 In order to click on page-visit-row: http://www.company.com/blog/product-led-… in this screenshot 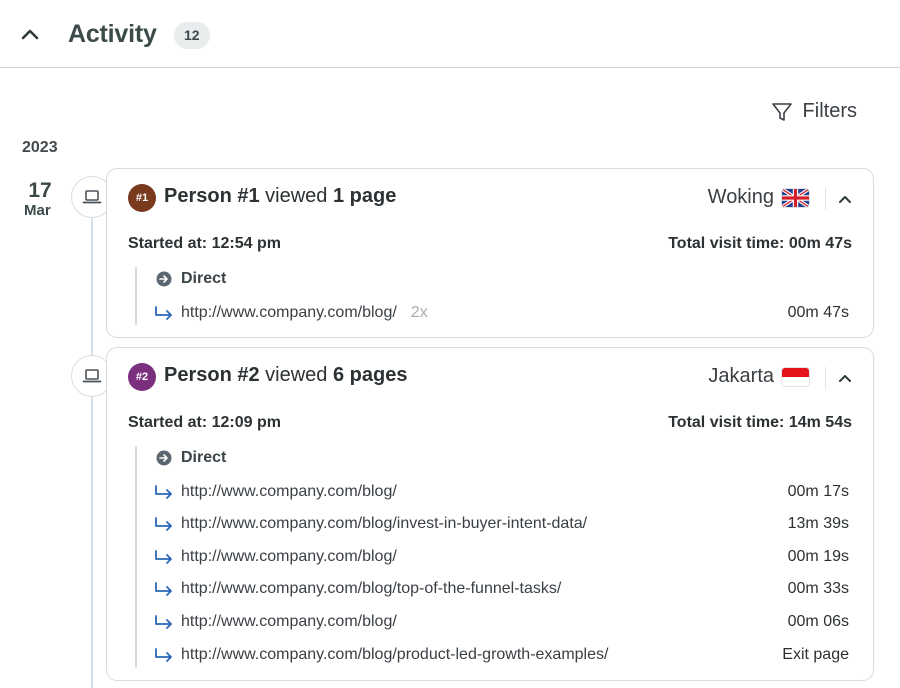, I will do `click(501, 655)`.